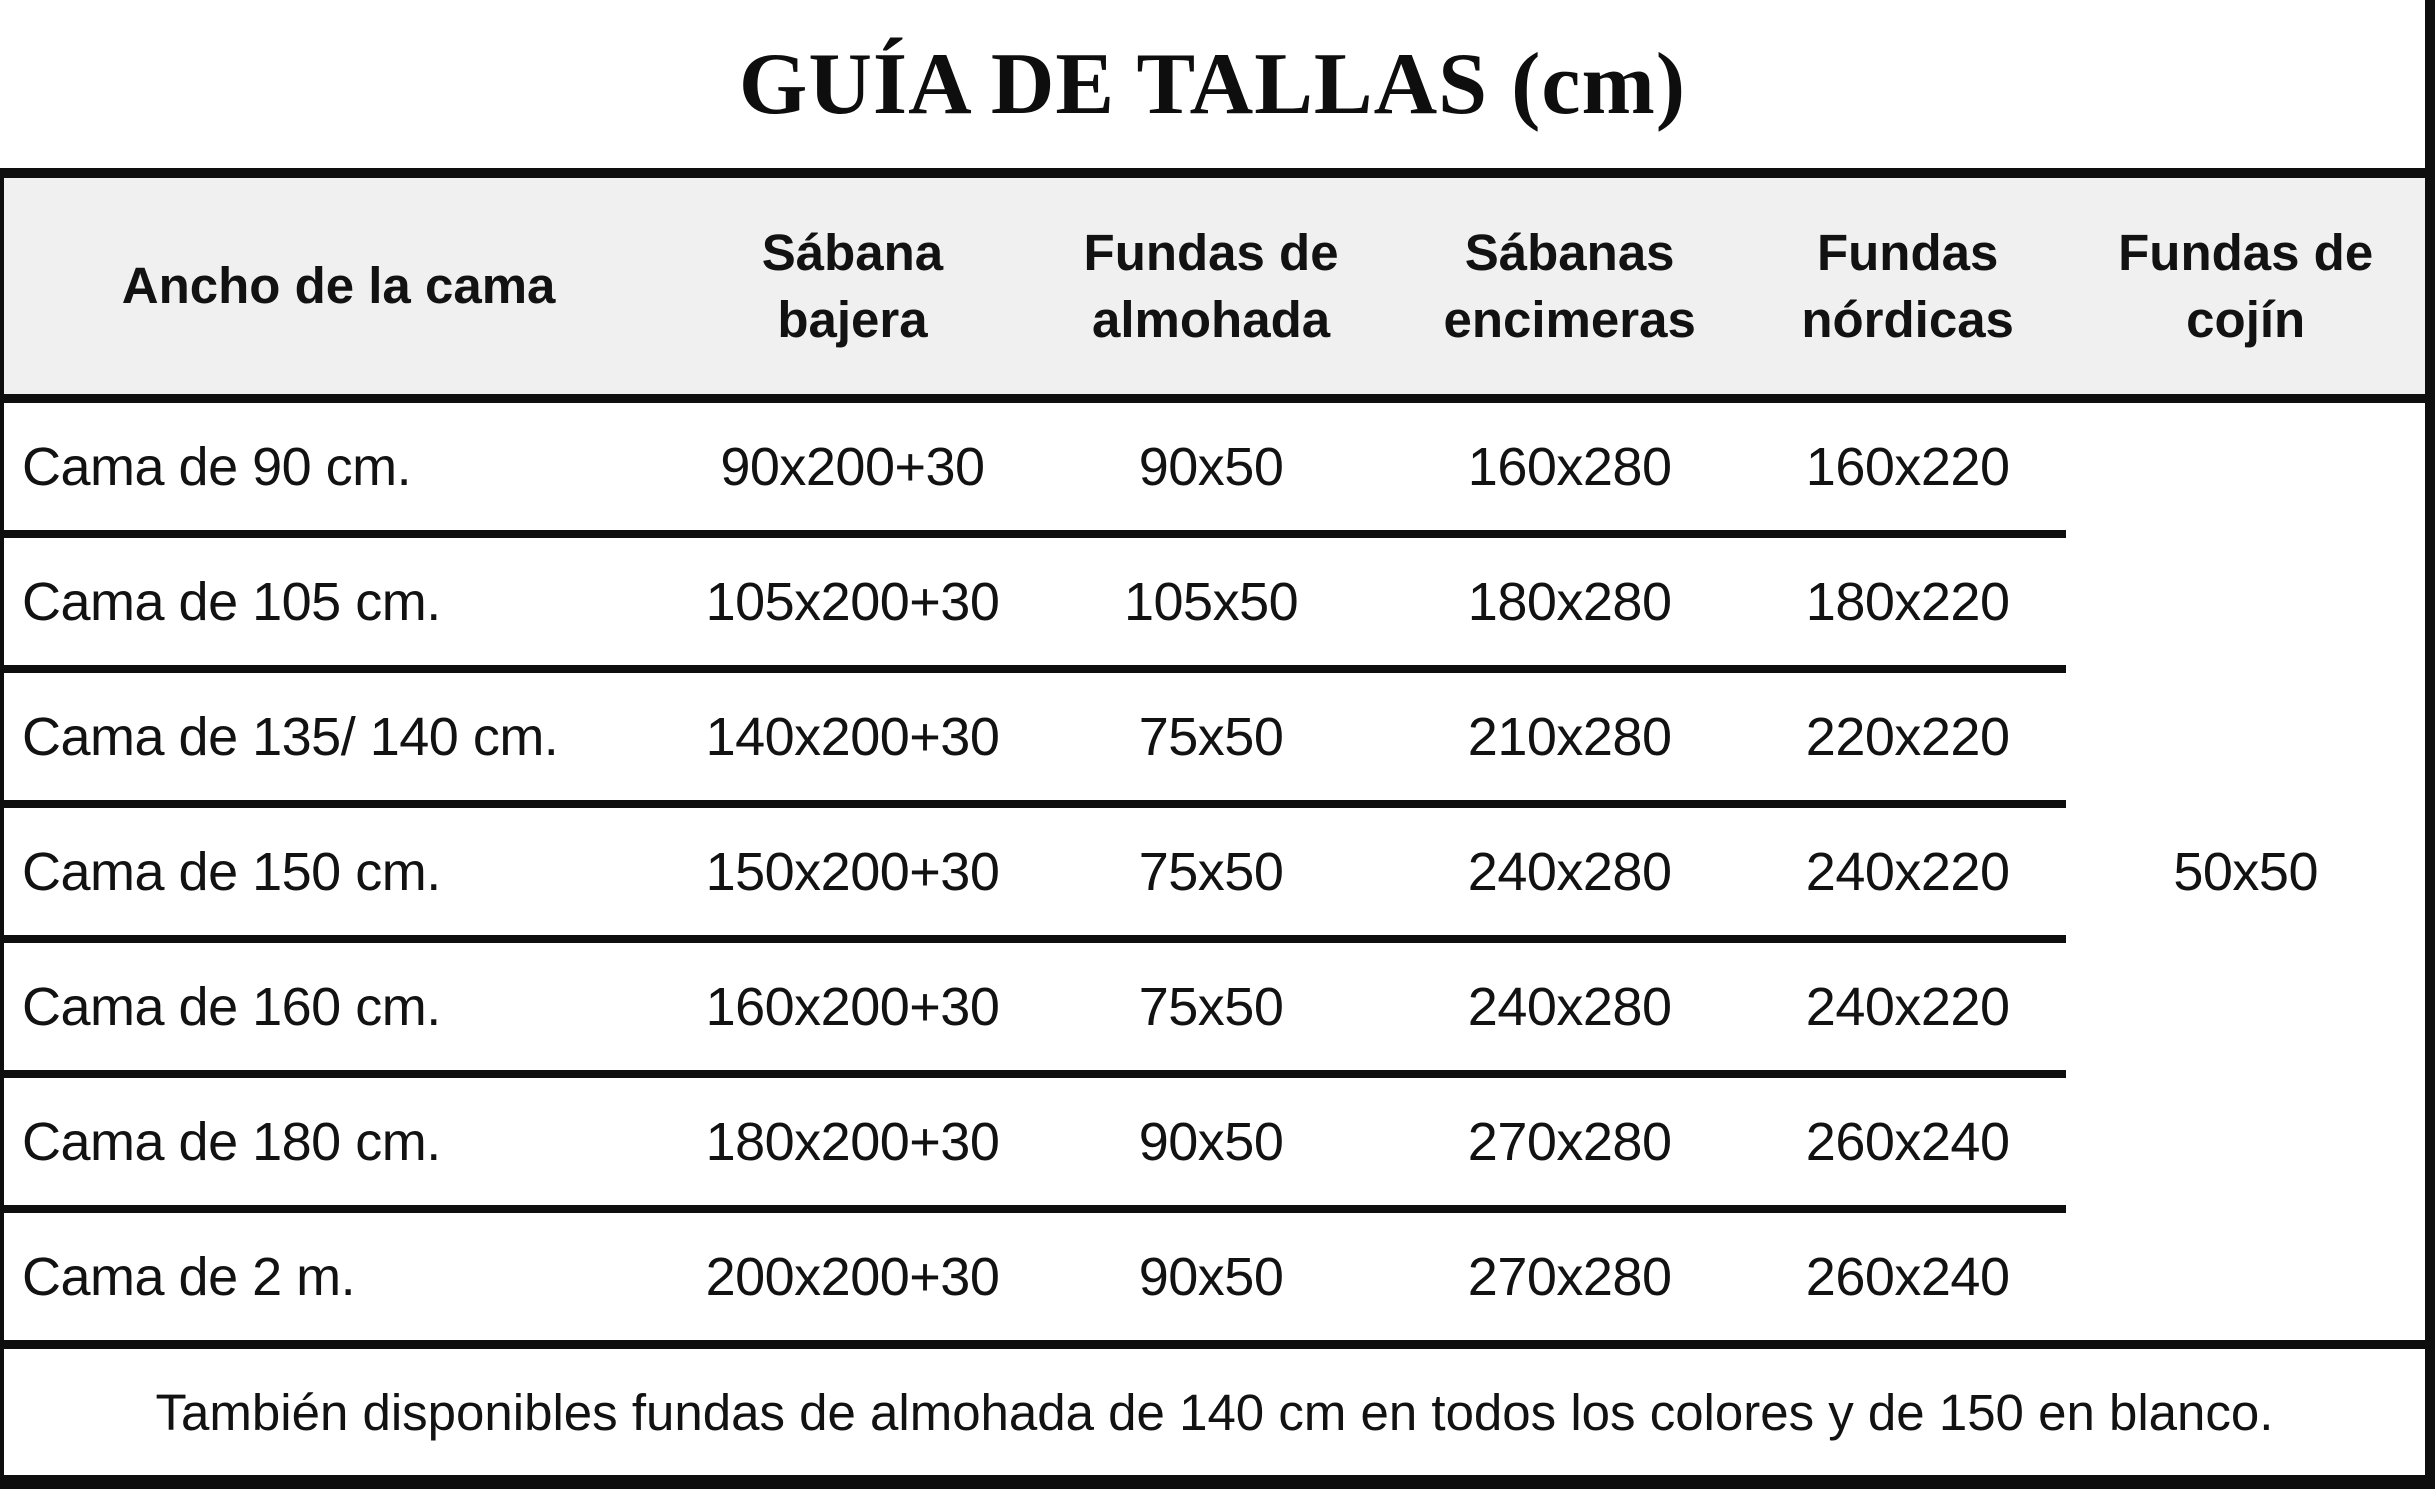 The image size is (2435, 1489). What do you see at coordinates (852, 738) in the screenshot?
I see `cell-sabana-bajera: 140x200+30` at bounding box center [852, 738].